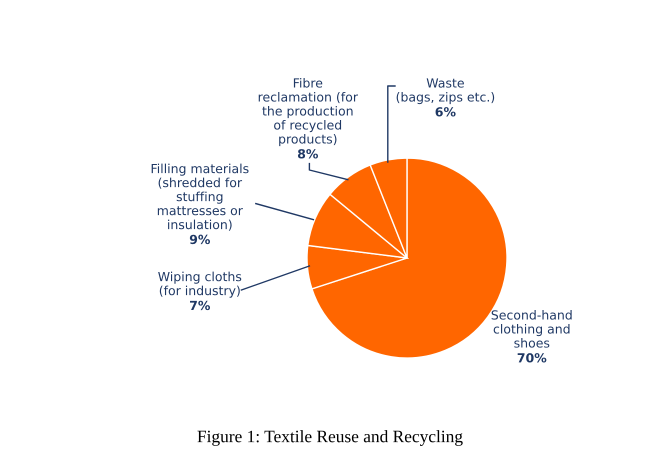 Image resolution: width=660 pixels, height=461 pixels. What do you see at coordinates (200, 285) in the screenshot?
I see `slice-label: Wiping cloths (for industry)` at bounding box center [200, 285].